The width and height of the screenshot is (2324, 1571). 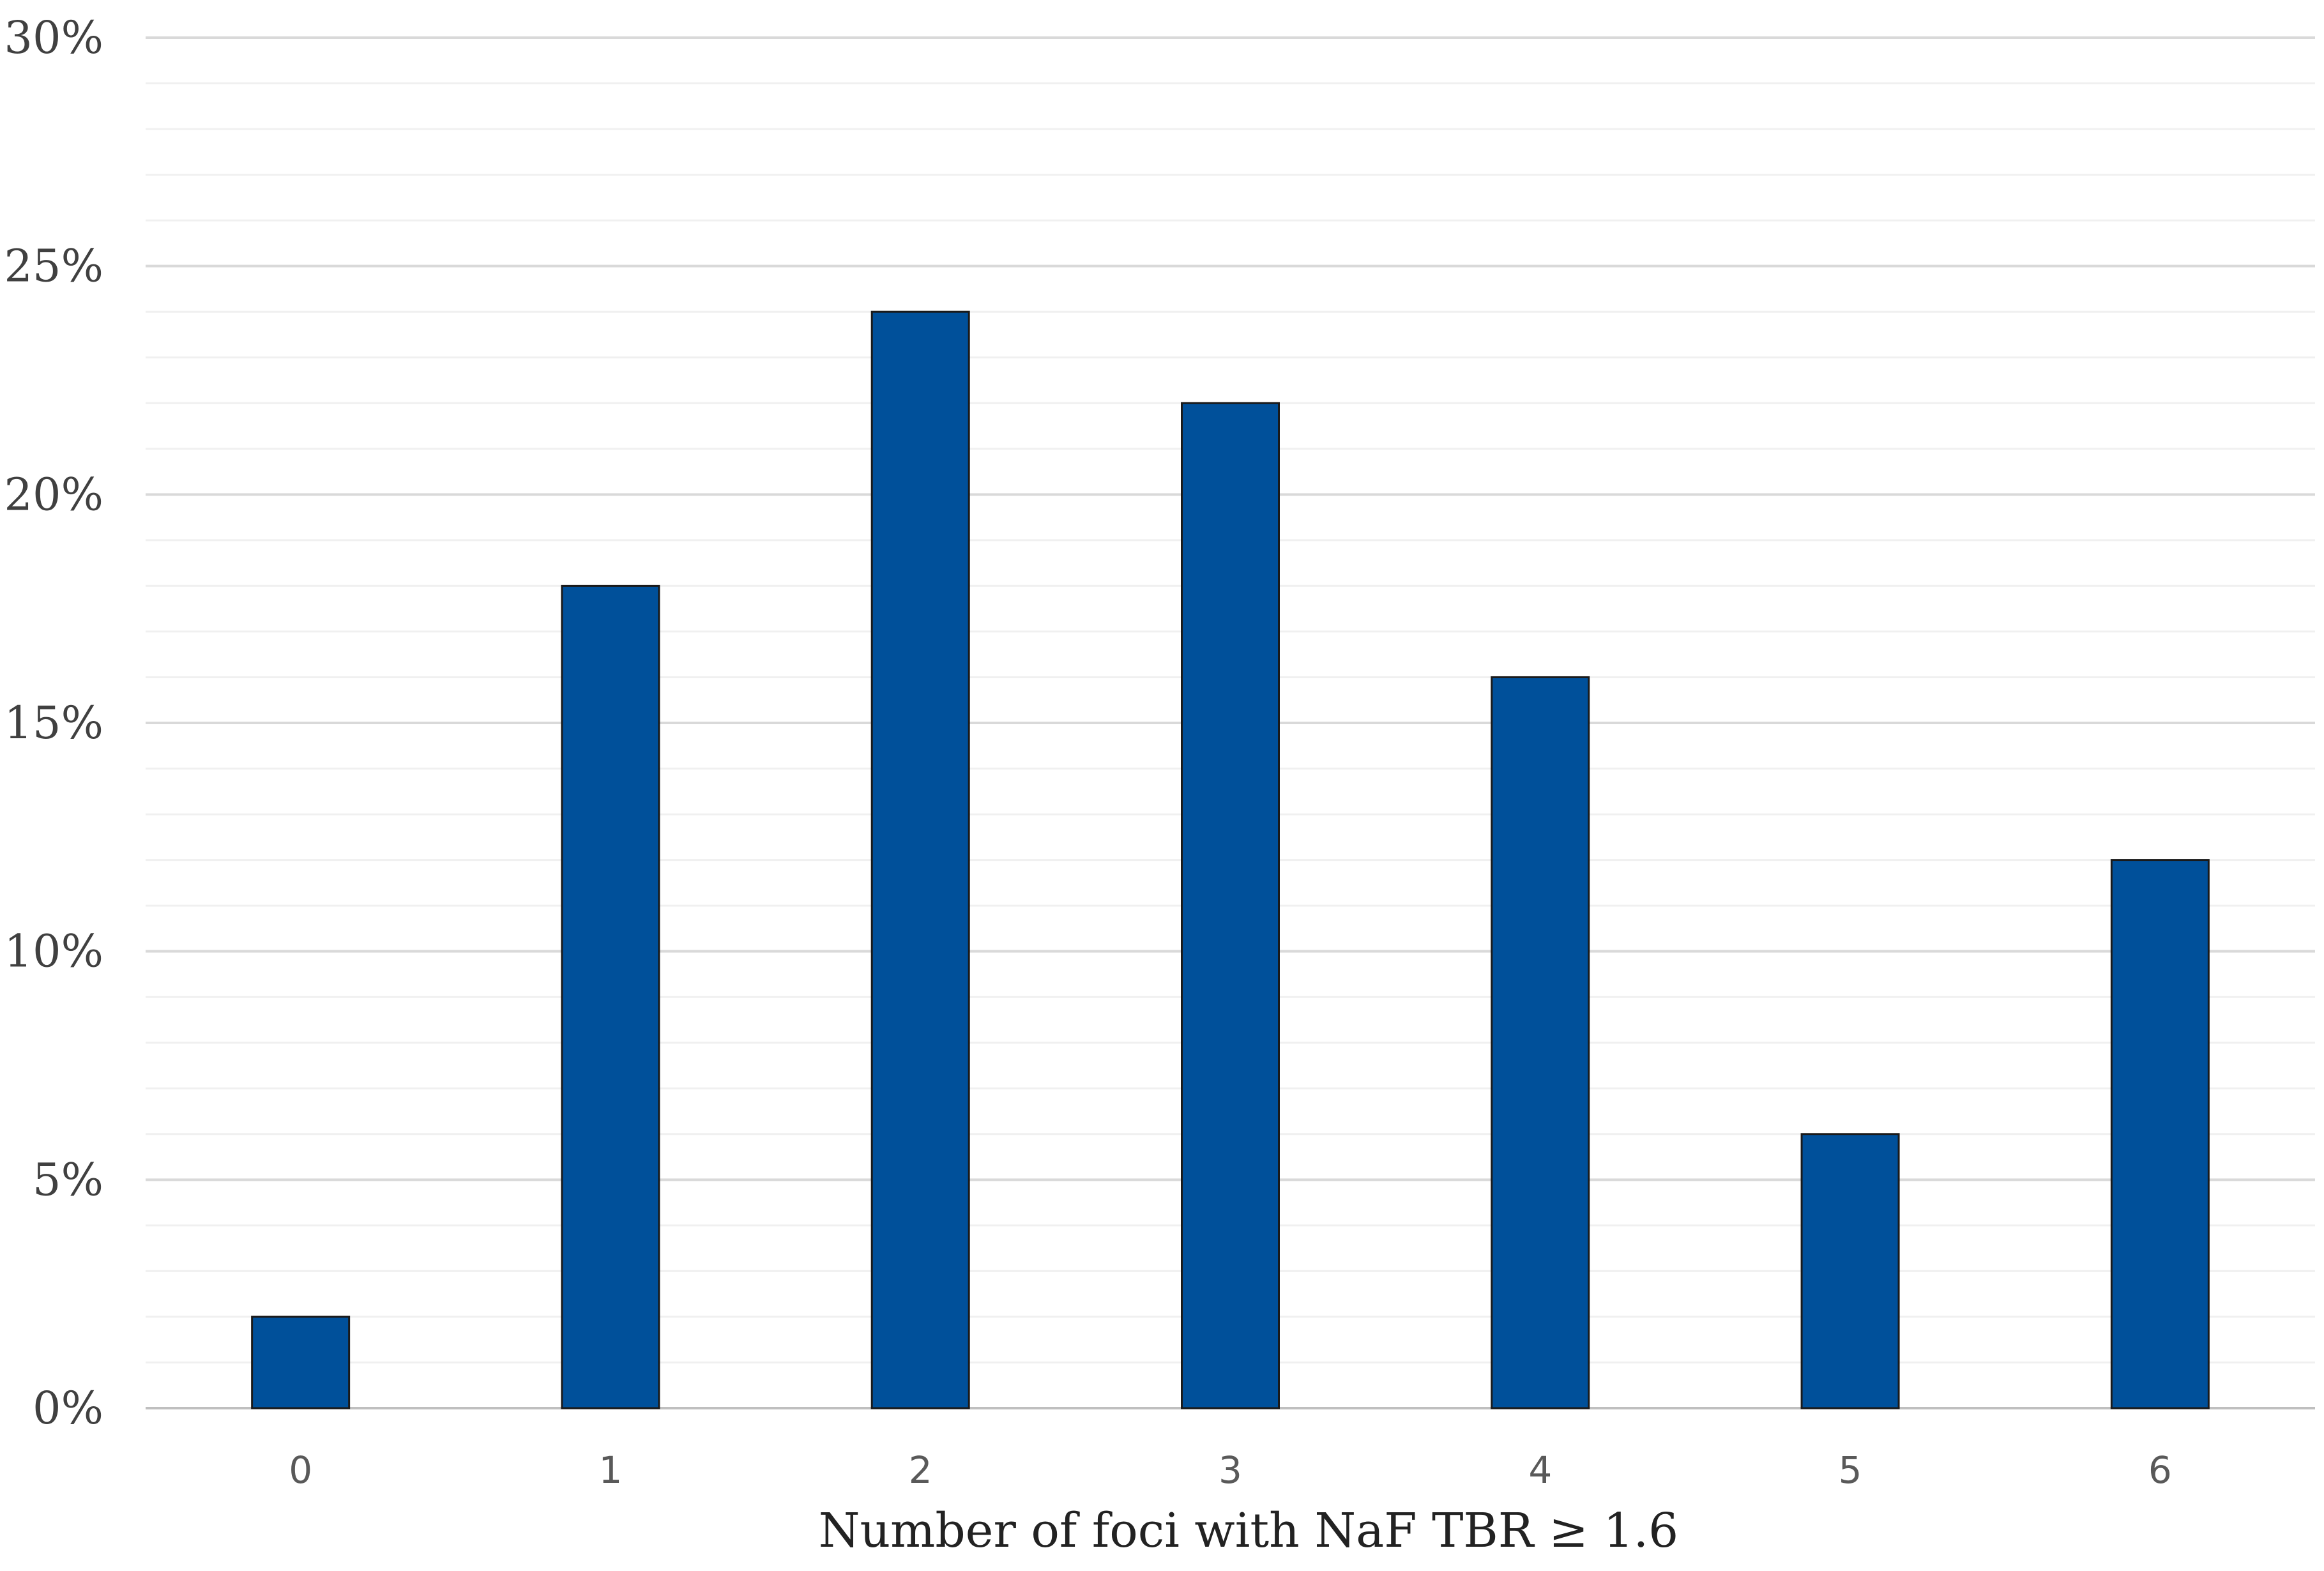 I want to click on y-tick-label: 25%, so click(x=53, y=266).